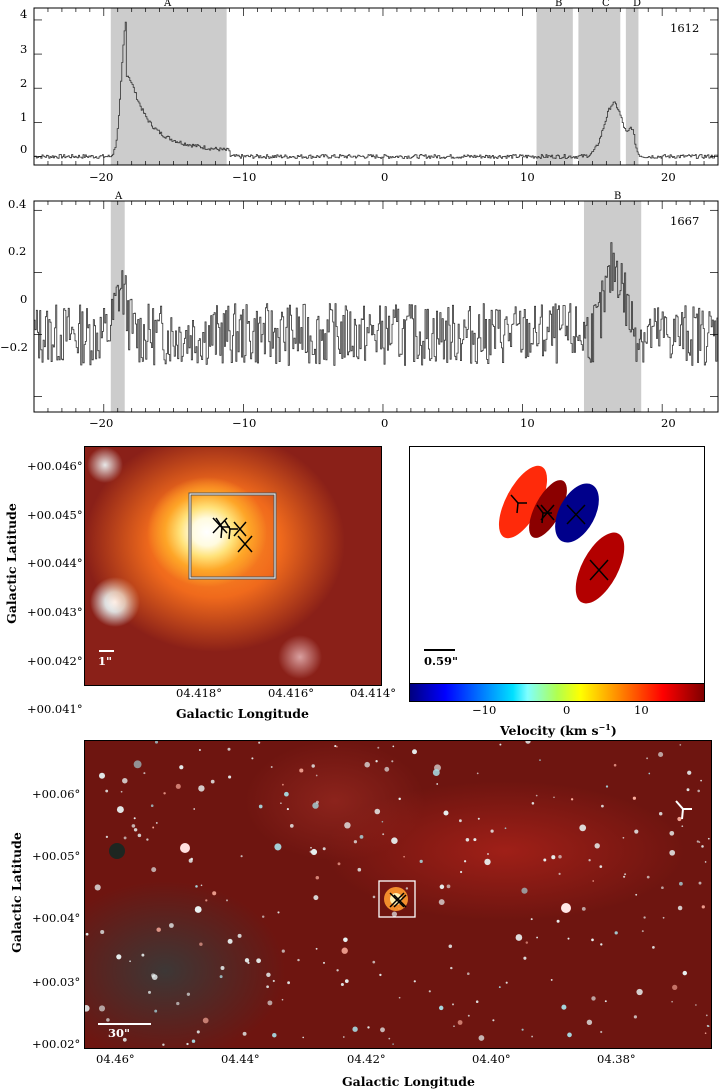  Describe the element at coordinates (56, 982) in the screenshot. I see `wide-lat-tick-3: +00.03°` at that location.